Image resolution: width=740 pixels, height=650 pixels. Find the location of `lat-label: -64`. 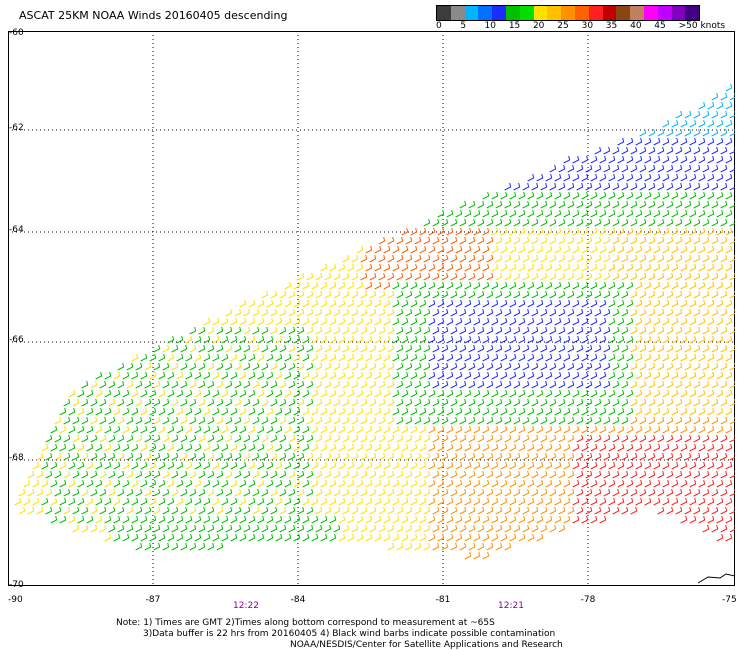

lat-label: -64 is located at coordinates (16, 230).